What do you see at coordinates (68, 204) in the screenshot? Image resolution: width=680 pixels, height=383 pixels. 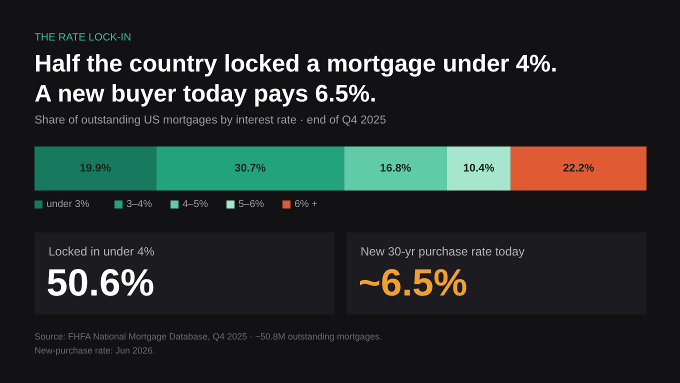 I see `legend-label: under 3%` at bounding box center [68, 204].